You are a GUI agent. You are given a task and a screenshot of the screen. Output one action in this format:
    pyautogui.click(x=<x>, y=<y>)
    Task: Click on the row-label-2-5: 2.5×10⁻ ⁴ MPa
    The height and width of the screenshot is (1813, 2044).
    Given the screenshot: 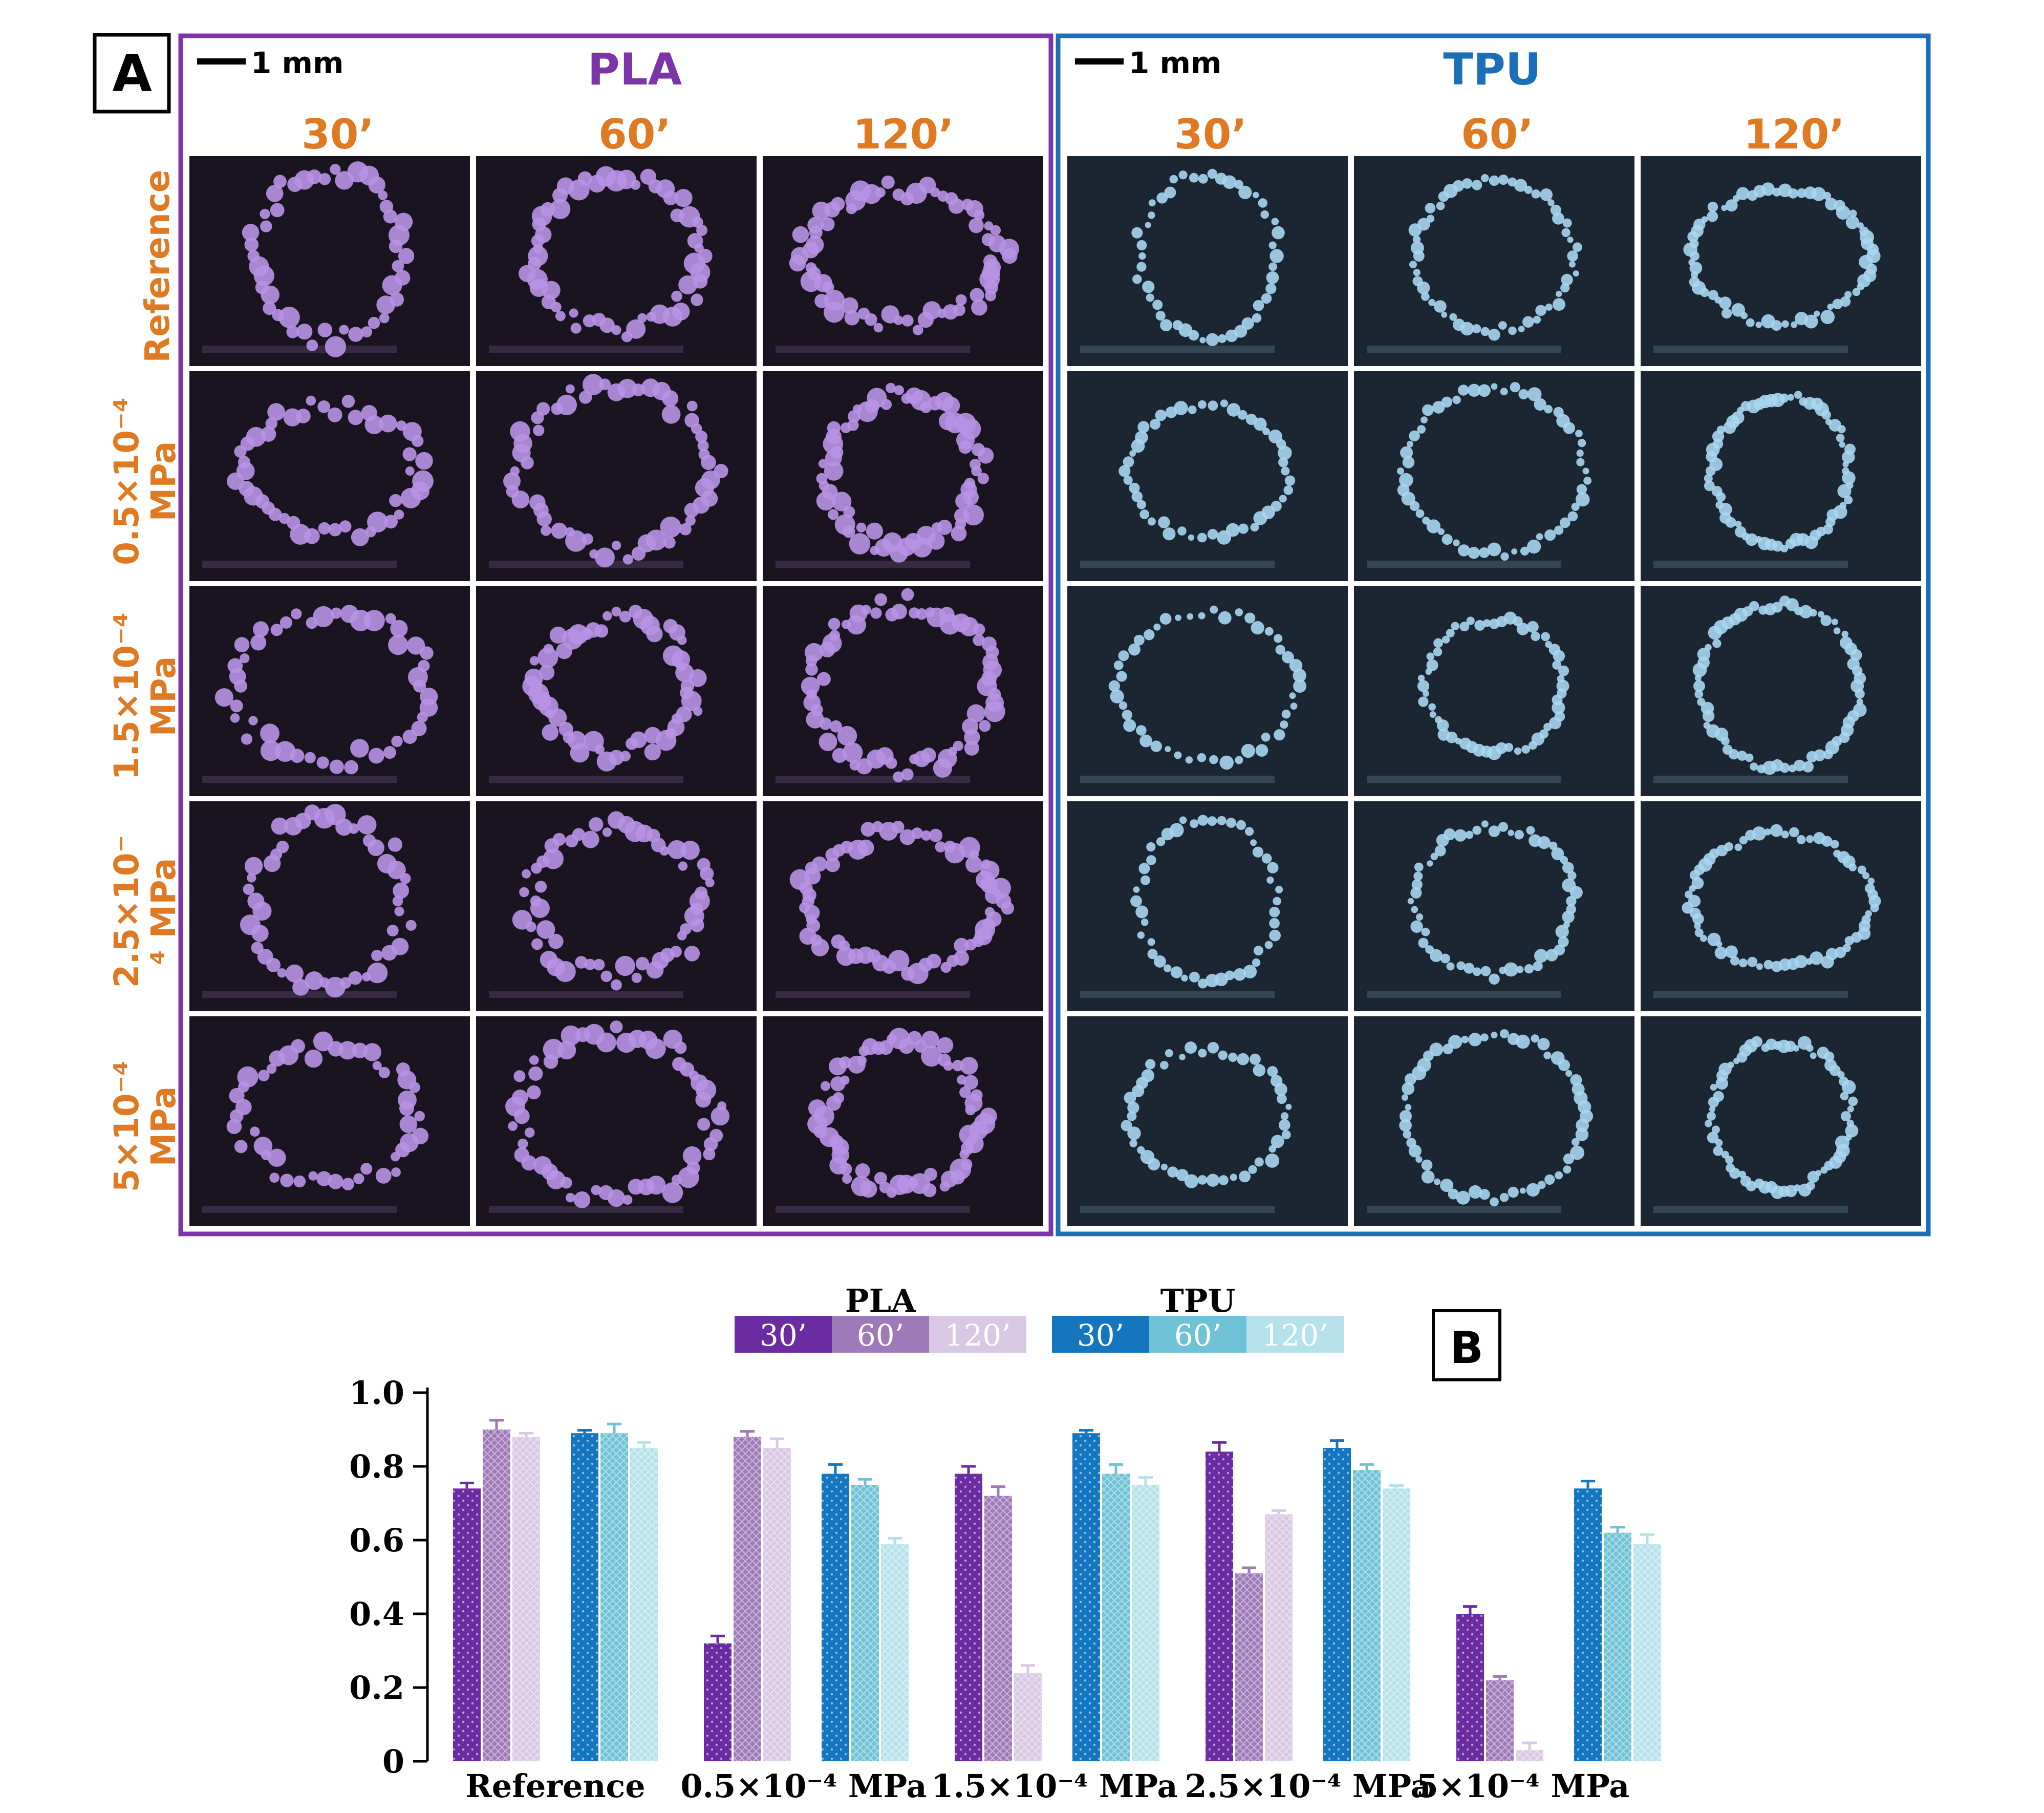 What is the action you would take?
    pyautogui.click(x=145, y=912)
    